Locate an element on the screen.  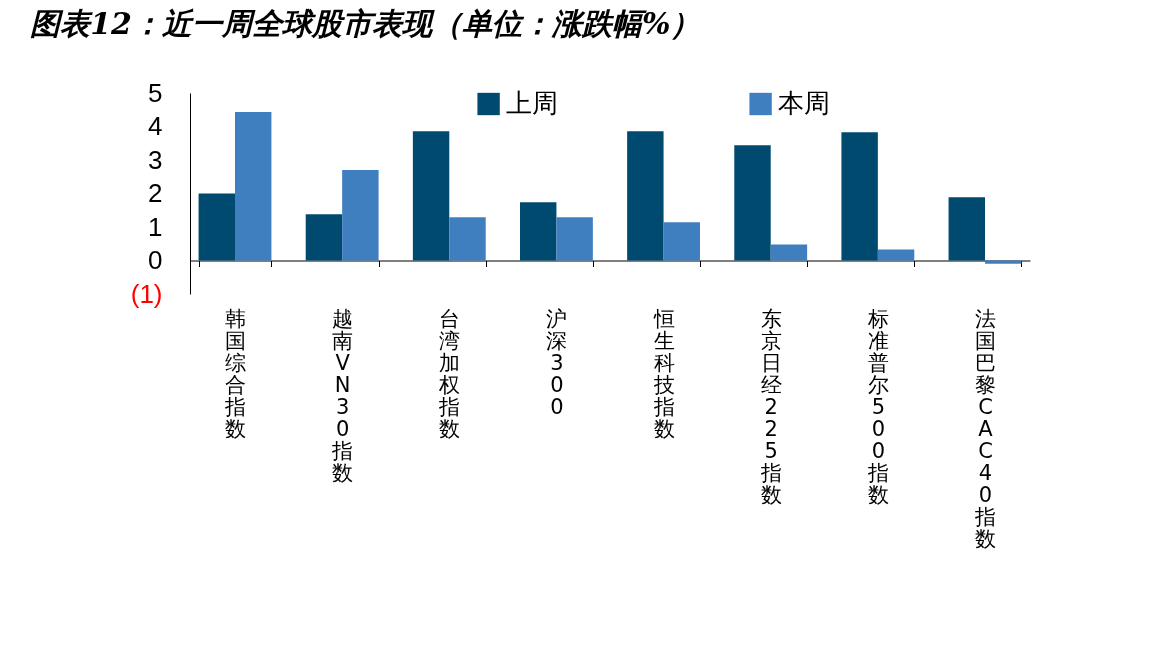
chart-title: 图表12：近一周全球股市表现（单位：涨跌幅%） is located at coordinates (365, 23).